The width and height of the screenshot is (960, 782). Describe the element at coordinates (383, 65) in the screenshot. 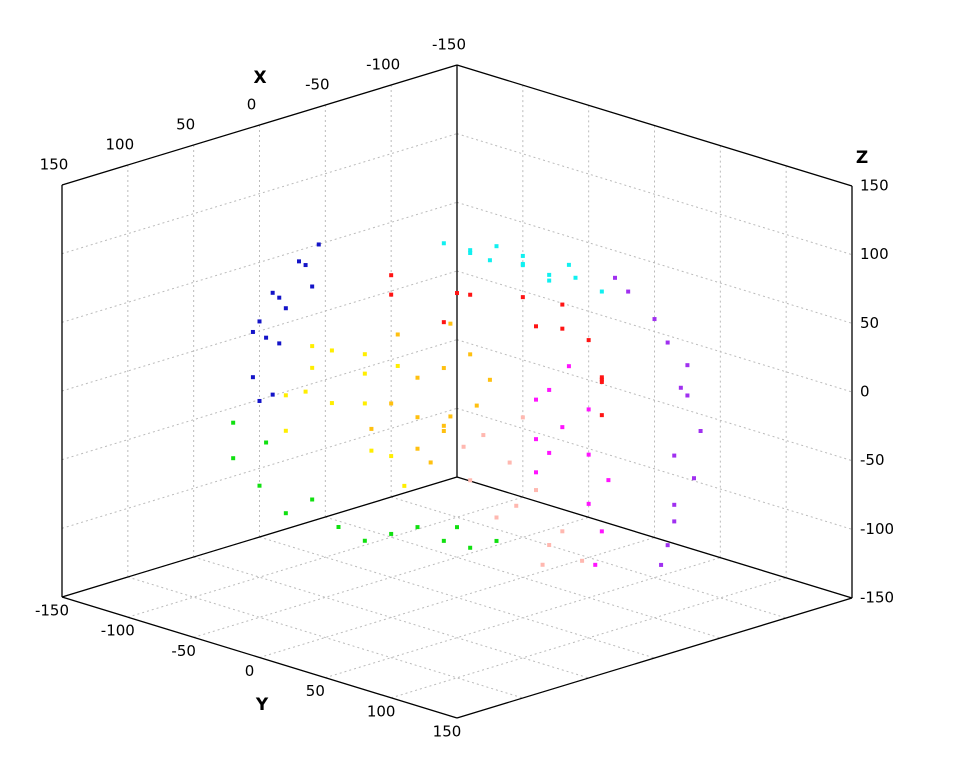

I see `x-tick-label: -100` at that location.